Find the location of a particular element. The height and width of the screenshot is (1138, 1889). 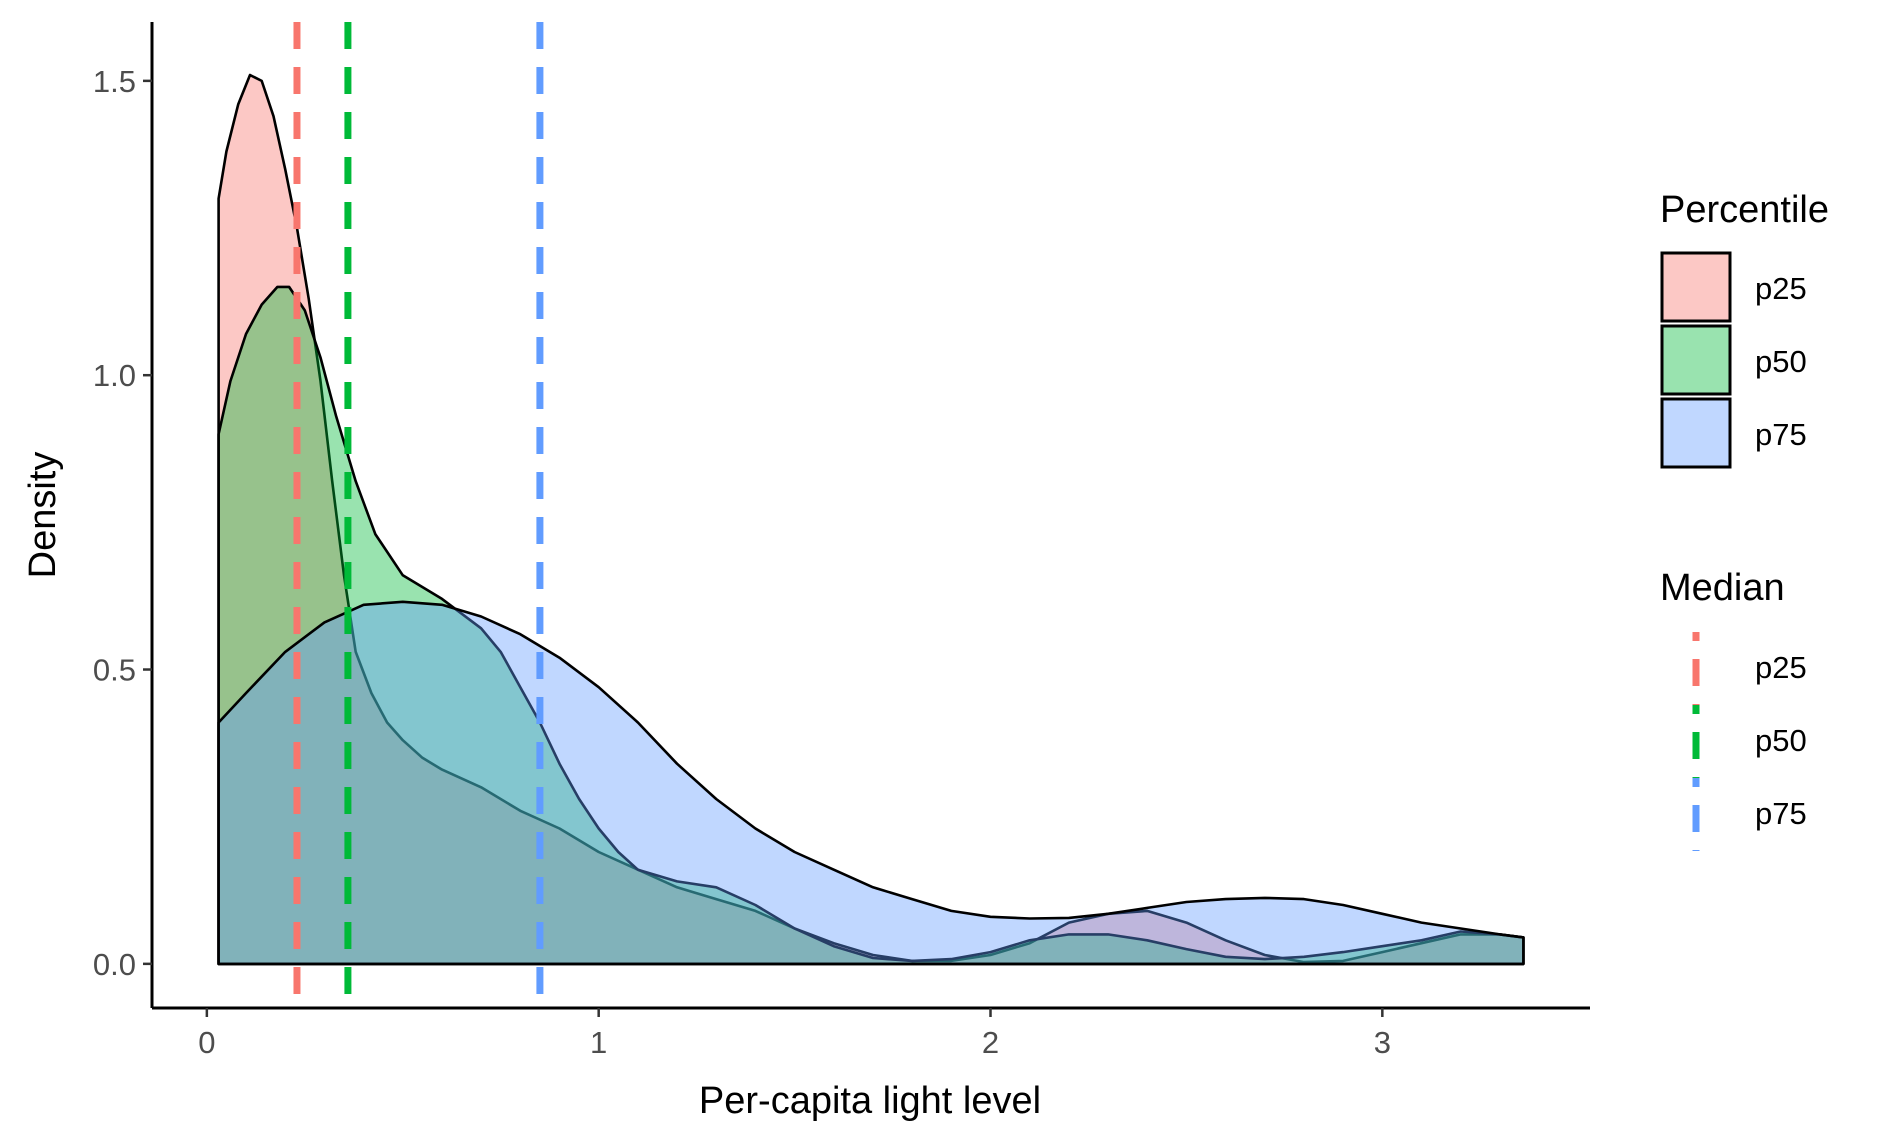

y-axis-title: Density is located at coordinates (43, 515).